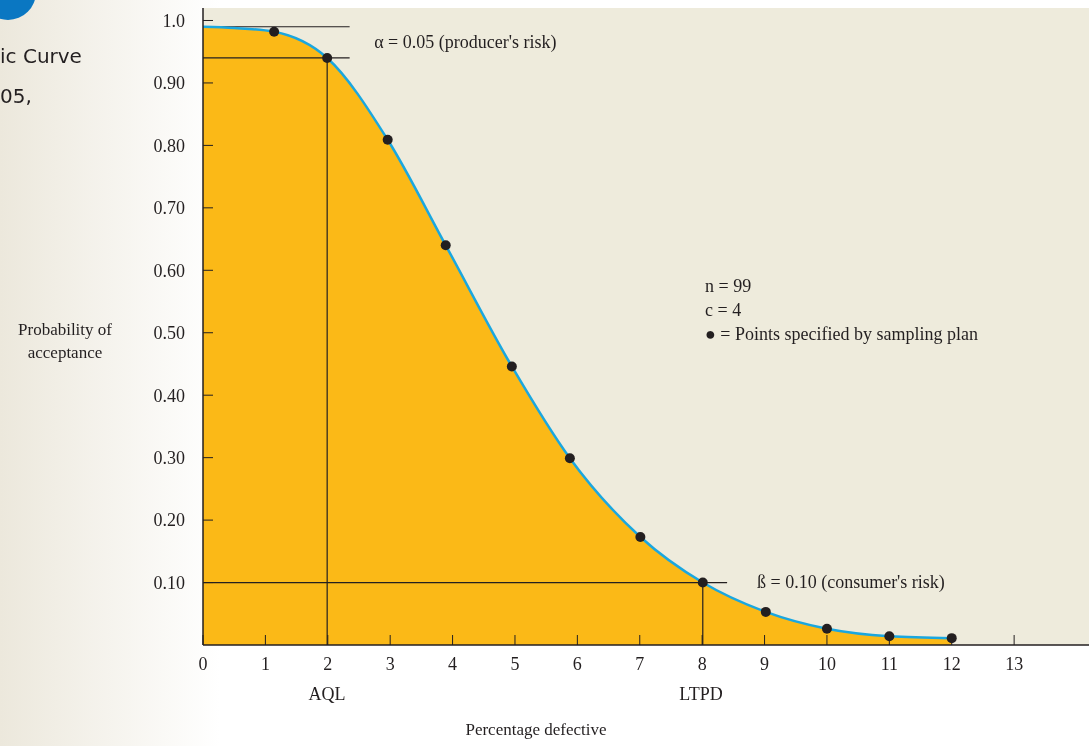 The width and height of the screenshot is (1089, 746). What do you see at coordinates (702, 663) in the screenshot?
I see `x-tick-label: 8` at bounding box center [702, 663].